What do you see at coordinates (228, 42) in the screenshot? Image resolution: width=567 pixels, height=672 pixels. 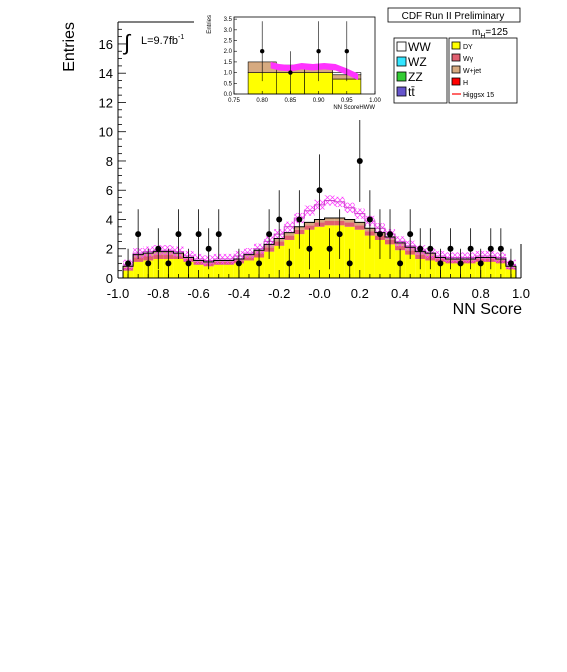 I see `inset-y-tick-label-5: 2.5` at bounding box center [228, 42].